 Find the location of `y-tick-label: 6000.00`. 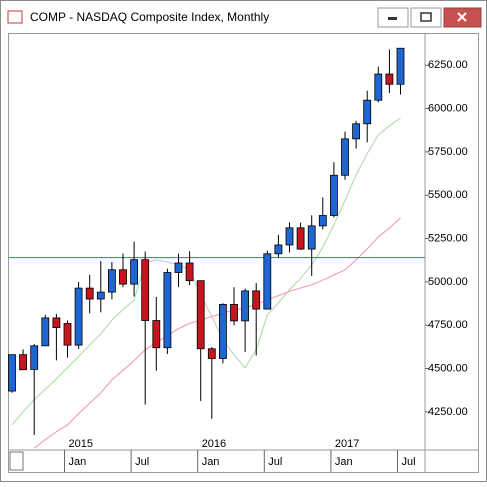

y-tick-label: 6000.00 is located at coordinates (448, 108).